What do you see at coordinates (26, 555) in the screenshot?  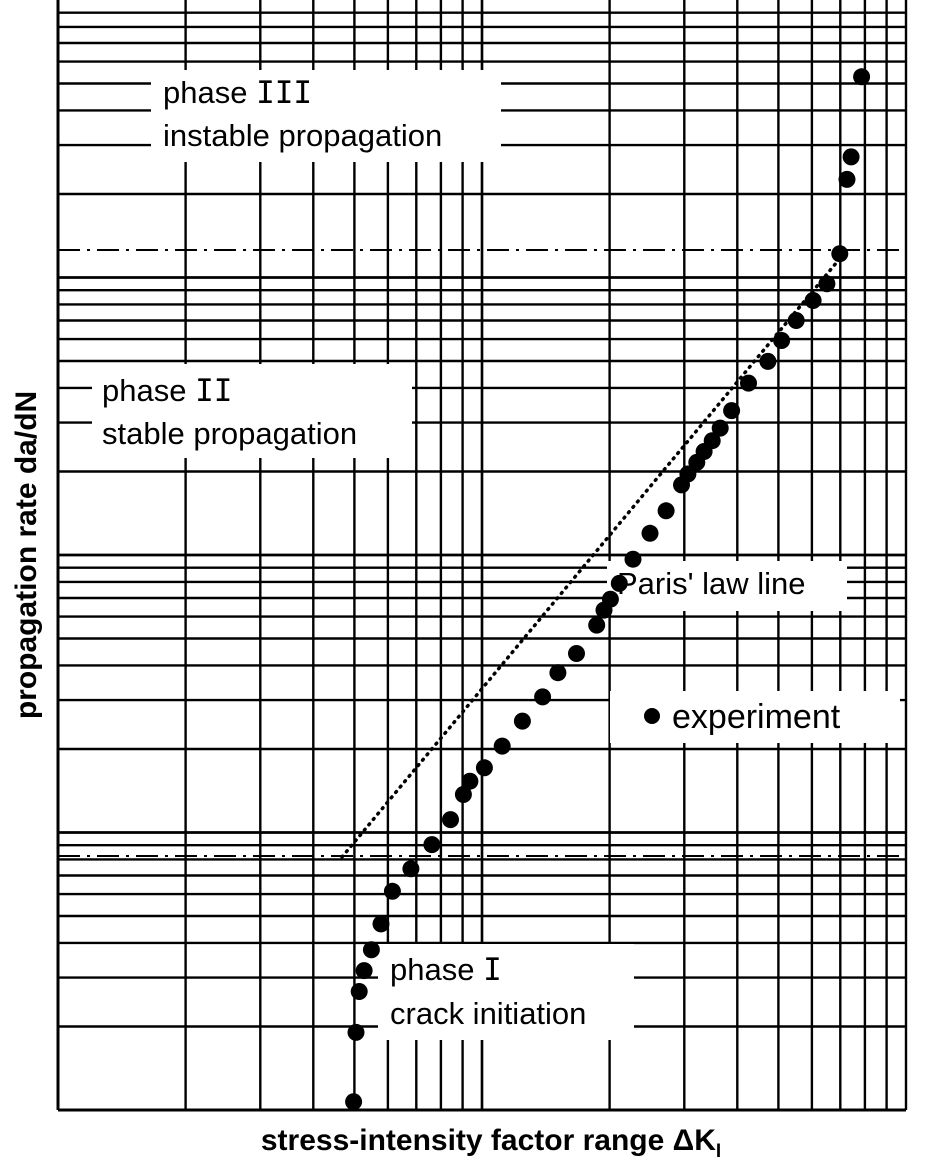 I see `y-axis-title: propagation rate da/dN` at bounding box center [26, 555].